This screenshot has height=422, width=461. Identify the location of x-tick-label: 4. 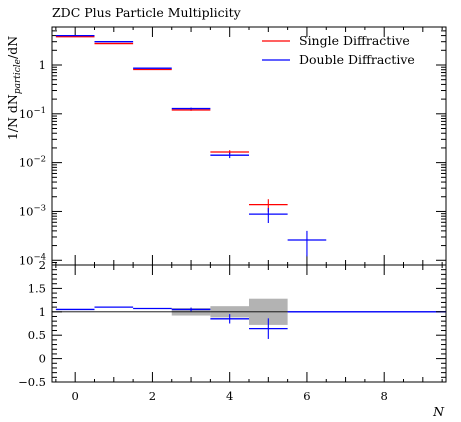
(229, 396).